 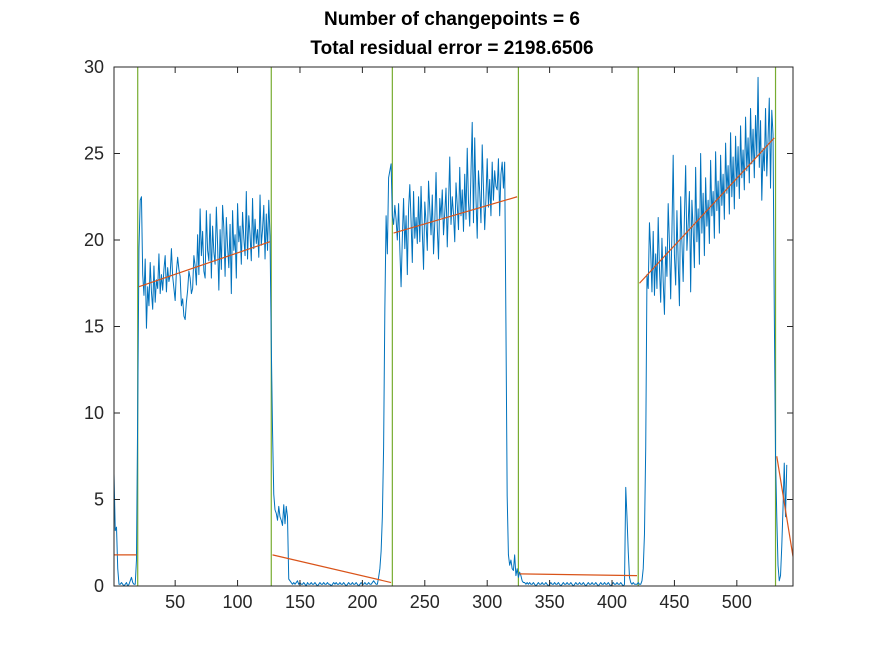 What do you see at coordinates (94, 240) in the screenshot?
I see `y-tick-label: 20` at bounding box center [94, 240].